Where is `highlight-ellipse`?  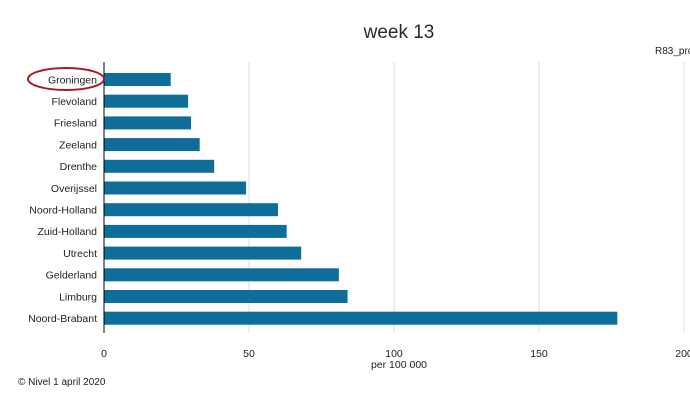 highlight-ellipse is located at coordinates (66, 79).